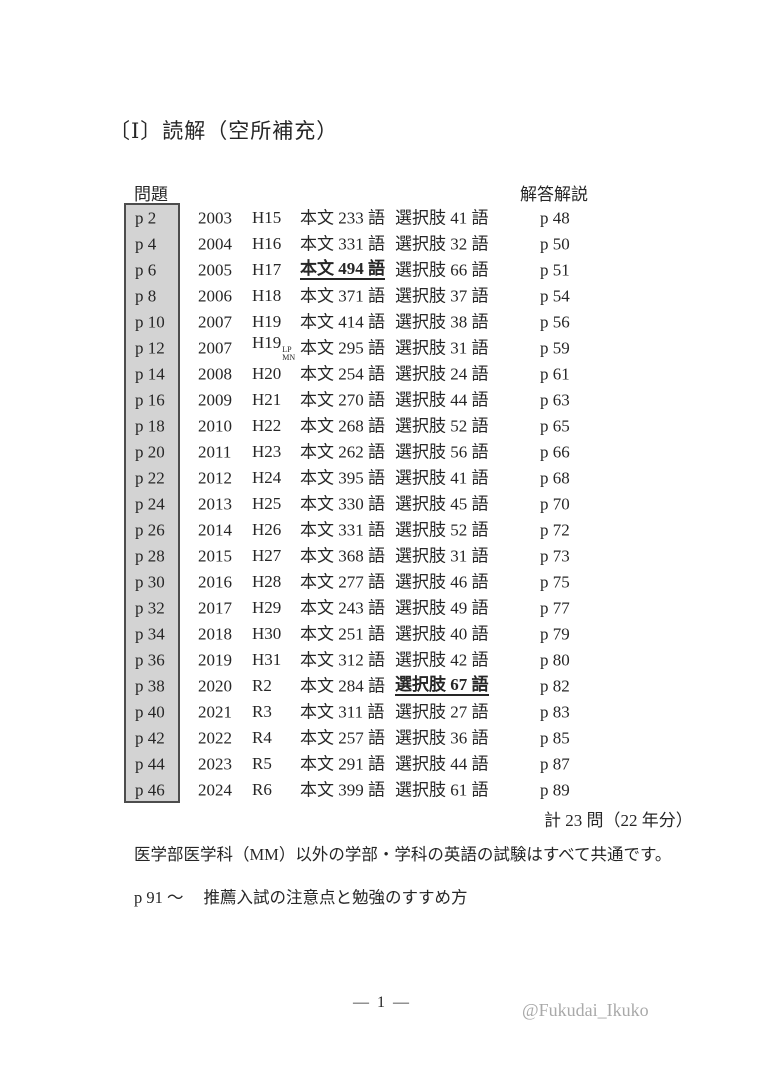 Image resolution: width=764 pixels, height=1080 pixels. Describe the element at coordinates (442, 608) in the screenshot. I see `choices-word-count: 選択肢 49 語` at that location.